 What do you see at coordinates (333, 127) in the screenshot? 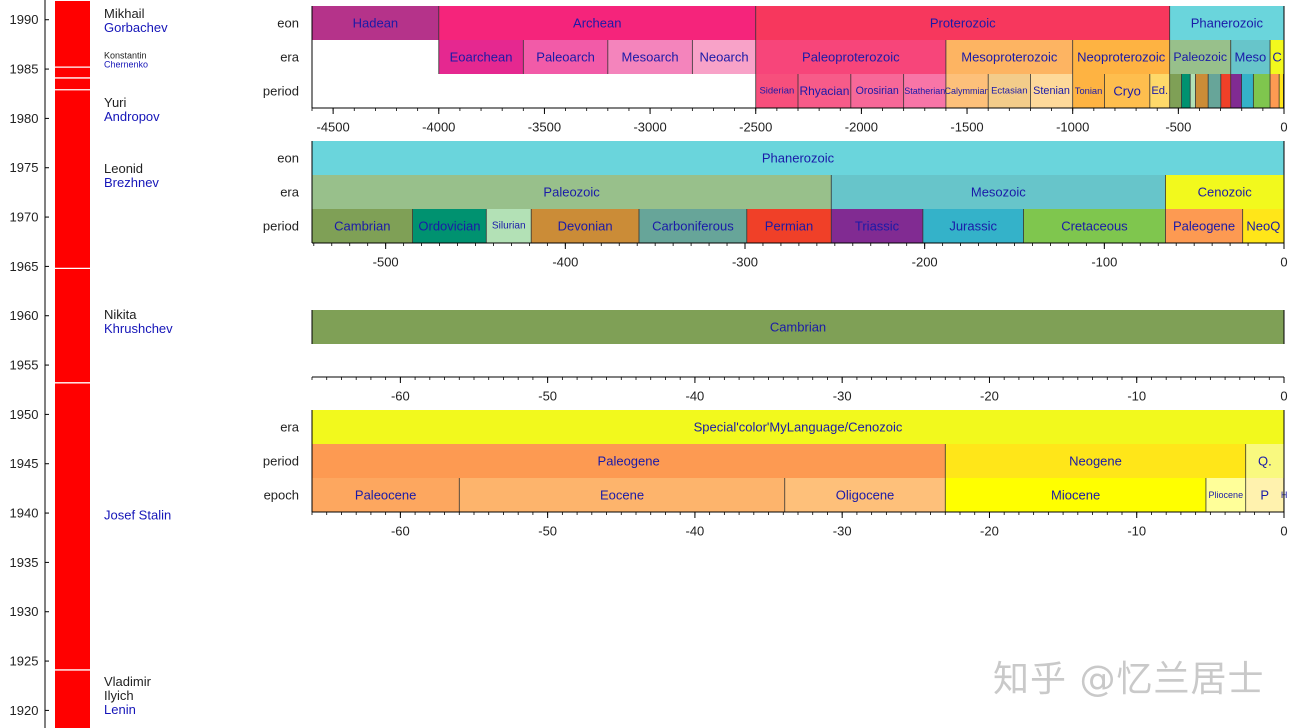
I see `x-tick-label: -4500` at bounding box center [333, 127].